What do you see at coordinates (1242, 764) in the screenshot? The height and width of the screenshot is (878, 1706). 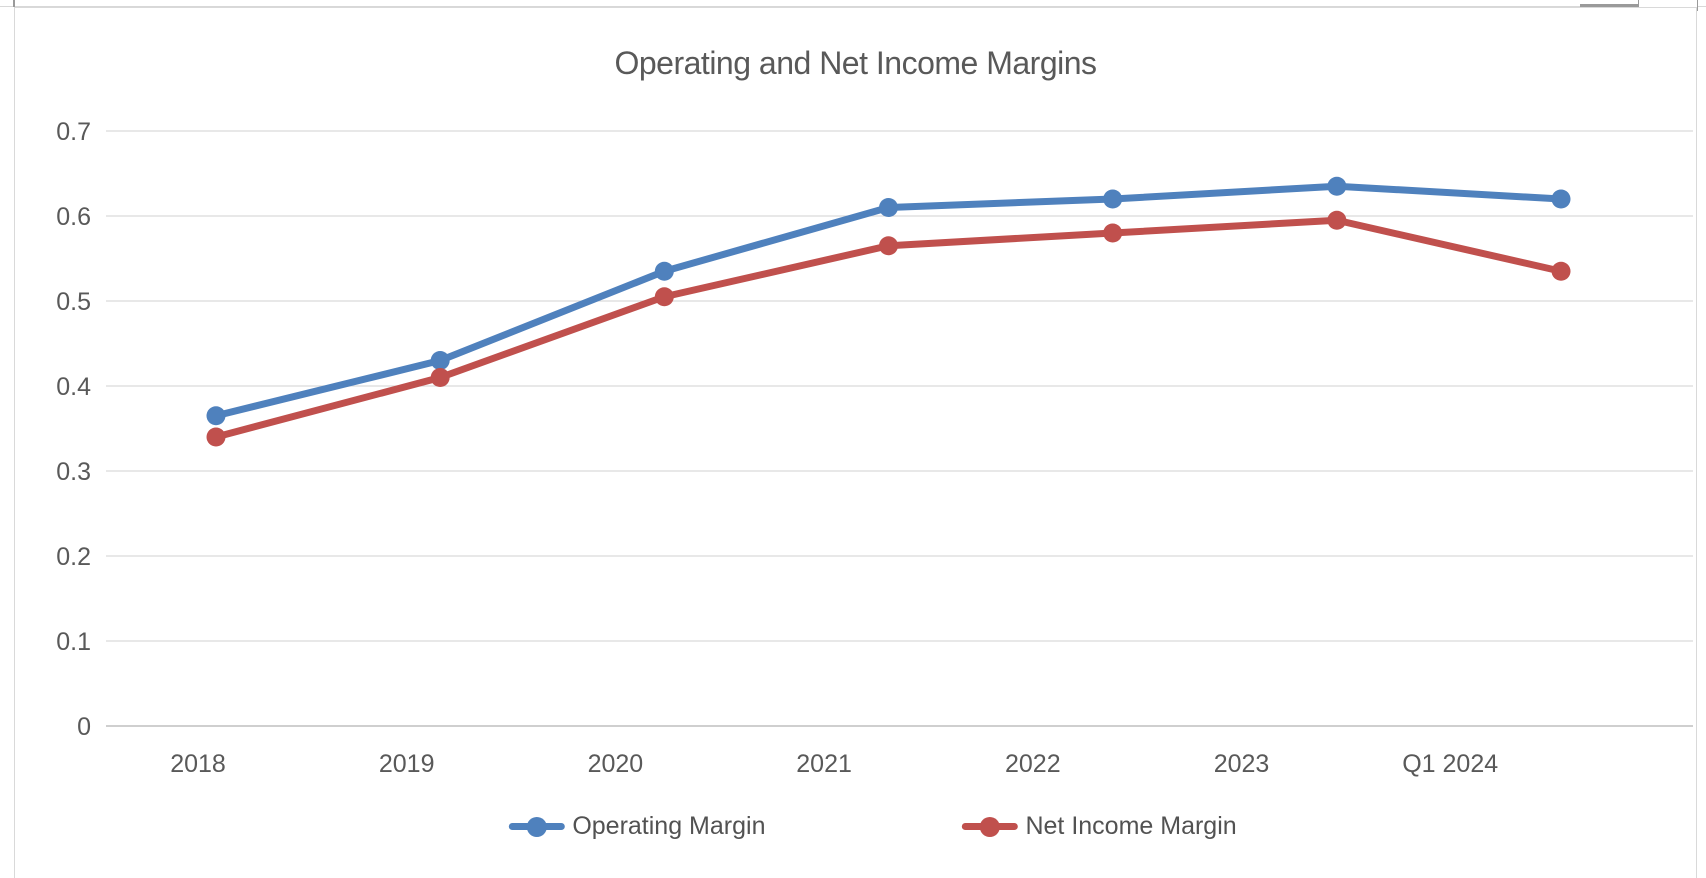 I see `x-tick-label: 2023` at bounding box center [1242, 764].